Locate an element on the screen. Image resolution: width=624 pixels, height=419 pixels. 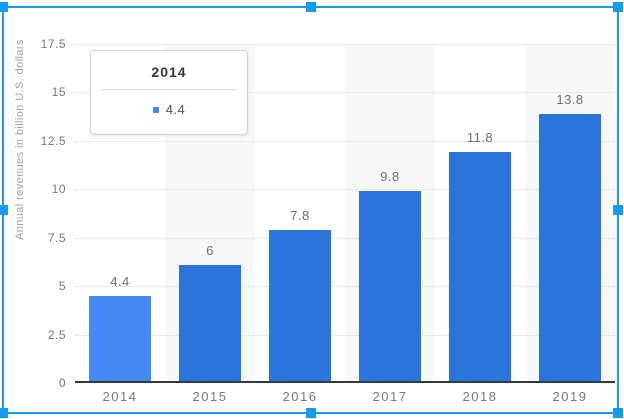
bar-2017 is located at coordinates (390, 286).